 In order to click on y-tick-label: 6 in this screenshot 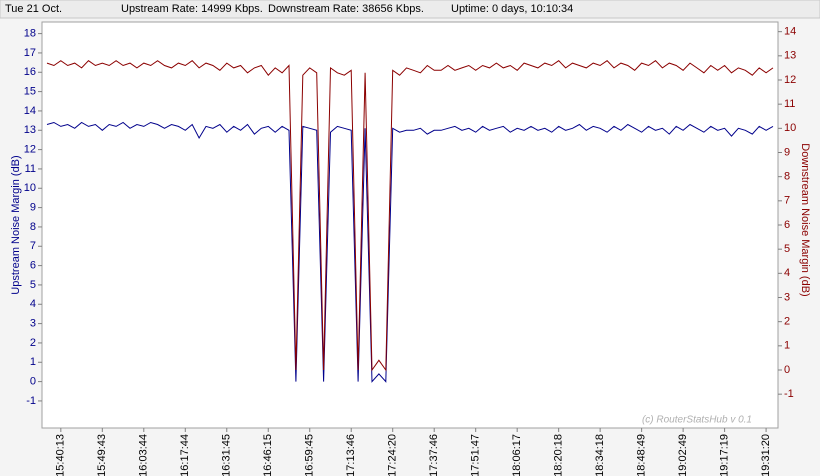, I will do `click(33, 266)`.